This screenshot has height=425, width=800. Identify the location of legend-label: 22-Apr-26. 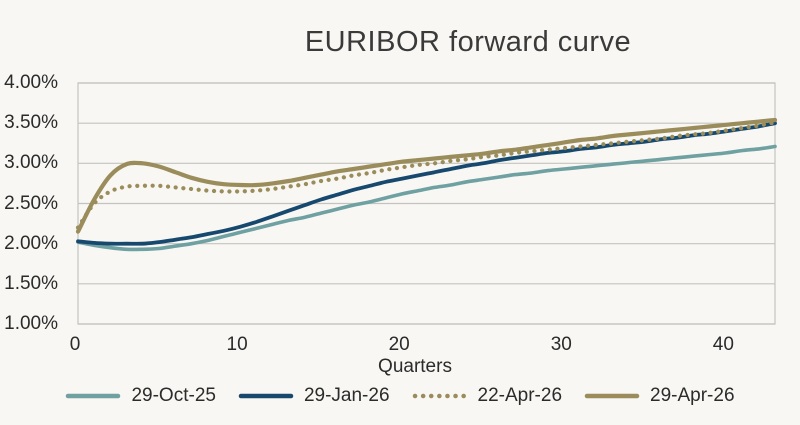
(520, 395).